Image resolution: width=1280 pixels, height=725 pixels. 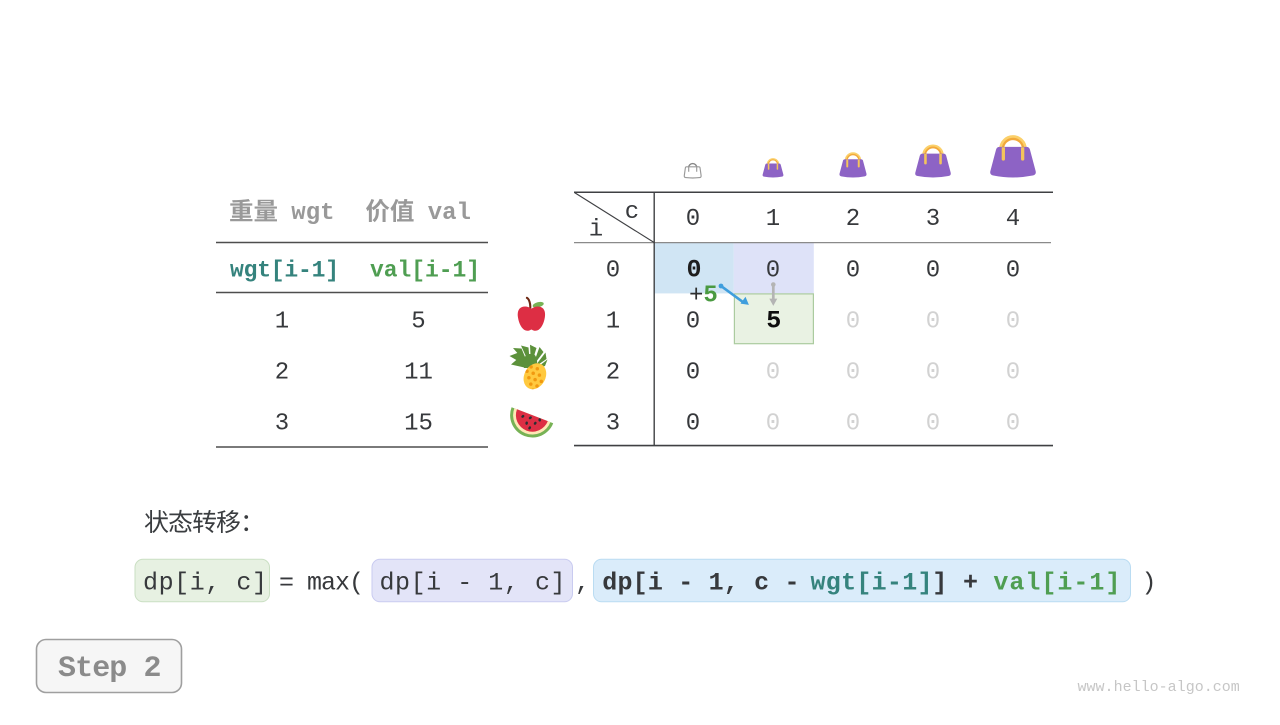 What do you see at coordinates (1159, 687) in the screenshot?
I see `svg-text: www.hello-algo.com` at bounding box center [1159, 687].